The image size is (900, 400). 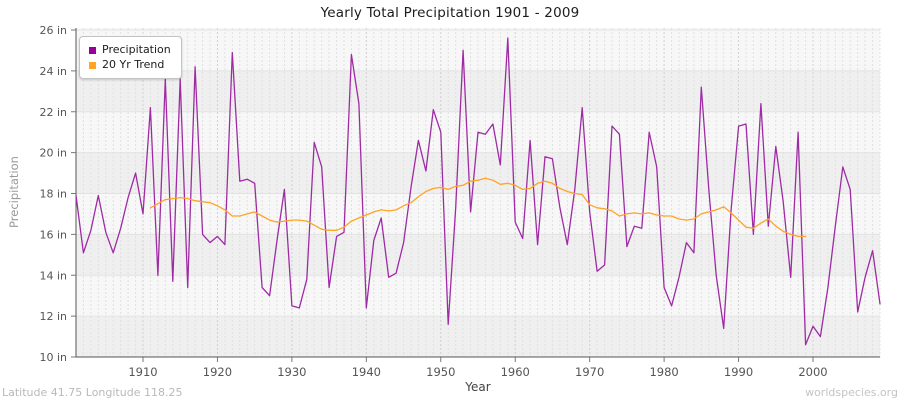 I want to click on series-trend, so click(x=478, y=207).